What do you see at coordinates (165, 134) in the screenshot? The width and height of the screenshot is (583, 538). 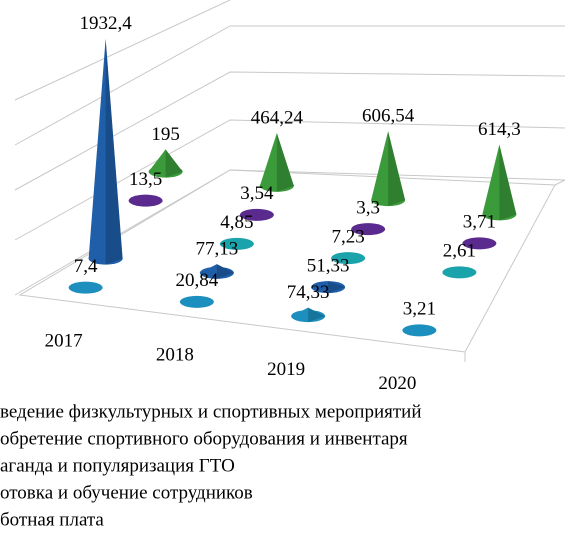 I see `data-label: 195` at bounding box center [165, 134].